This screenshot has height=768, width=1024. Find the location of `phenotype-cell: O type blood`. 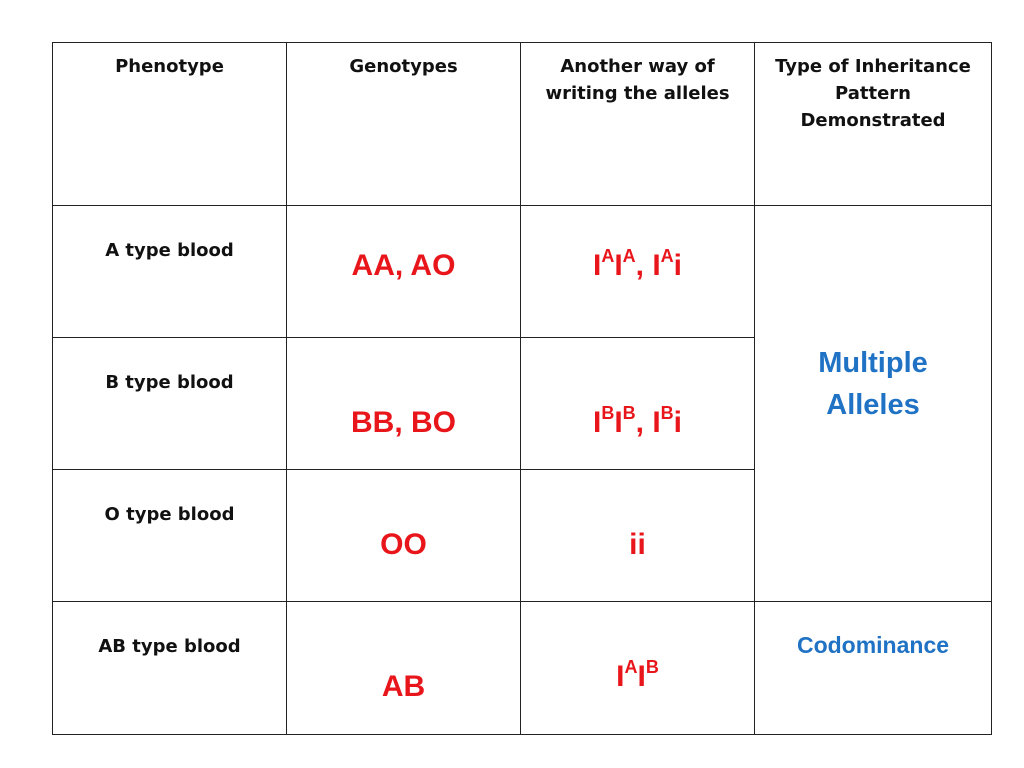

phenotype-cell: O type blood is located at coordinates (169, 535).